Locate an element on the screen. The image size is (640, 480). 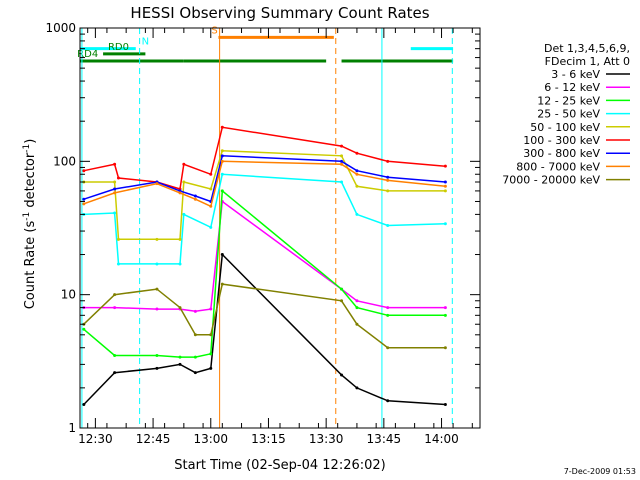
legend-entry-label: 3 - 6 keV is located at coordinates (575, 74).